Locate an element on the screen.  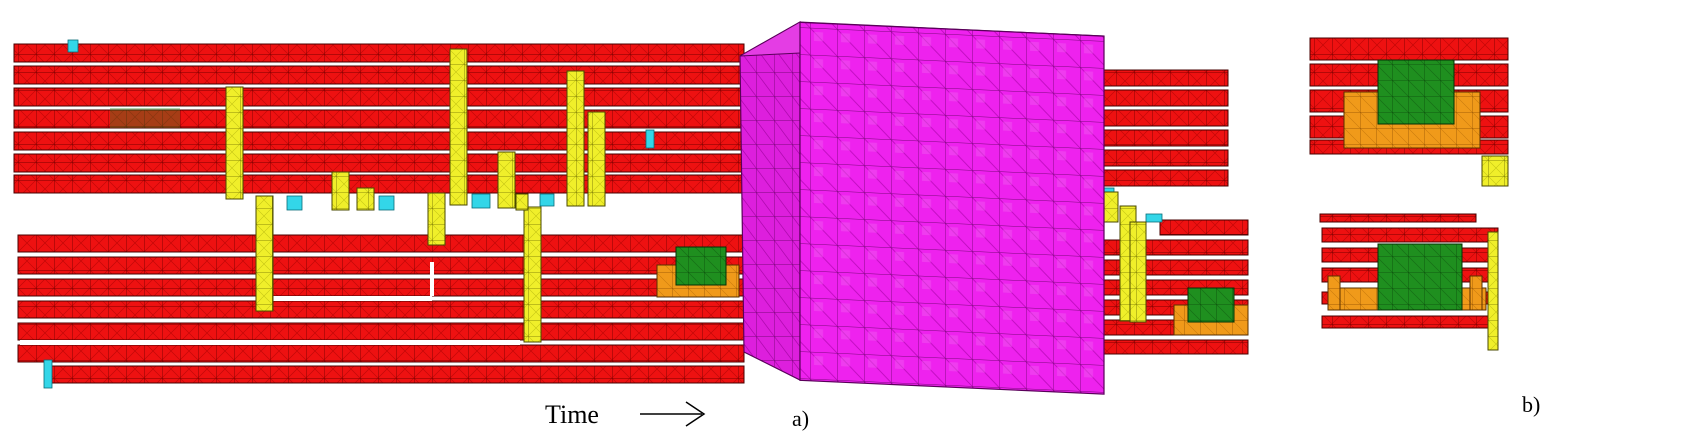
panel-b-label: b) is located at coordinates (1531, 404).